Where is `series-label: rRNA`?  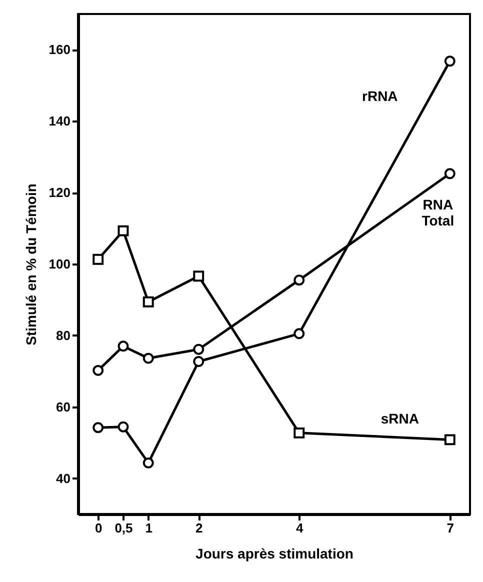
series-label: rRNA is located at coordinates (380, 96).